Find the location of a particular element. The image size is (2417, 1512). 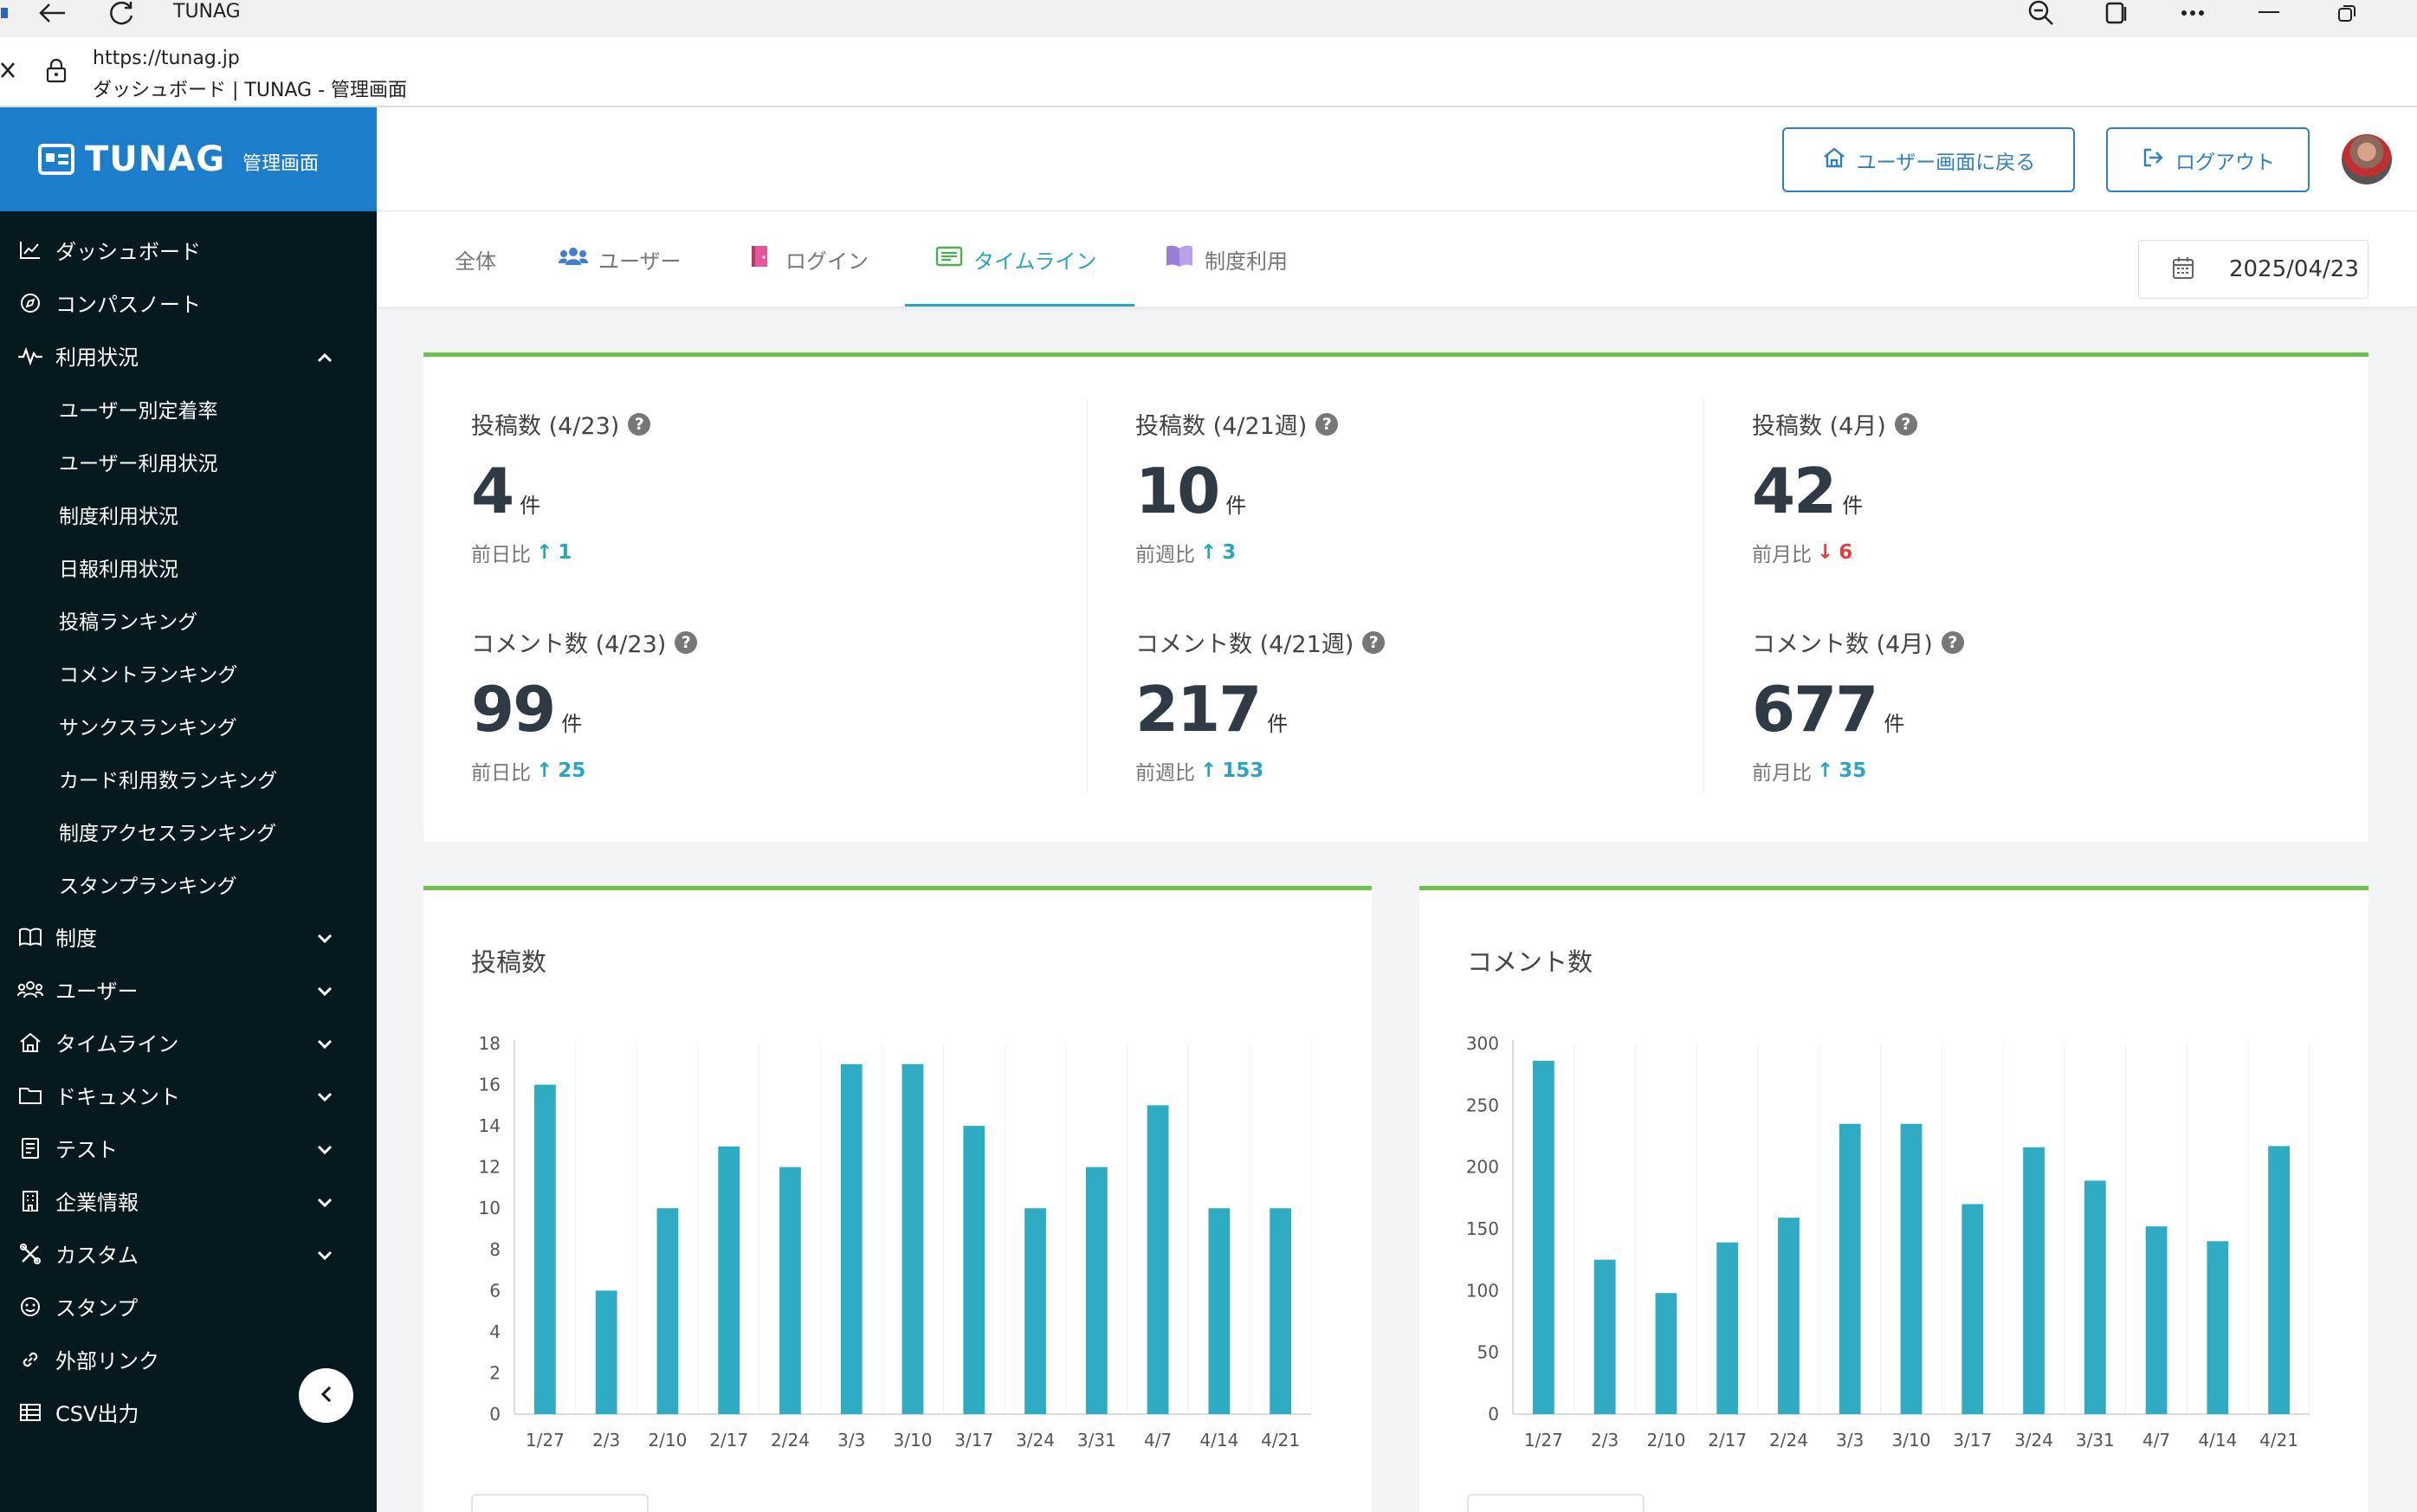

sidebar-collapse-button is located at coordinates (326, 1395).